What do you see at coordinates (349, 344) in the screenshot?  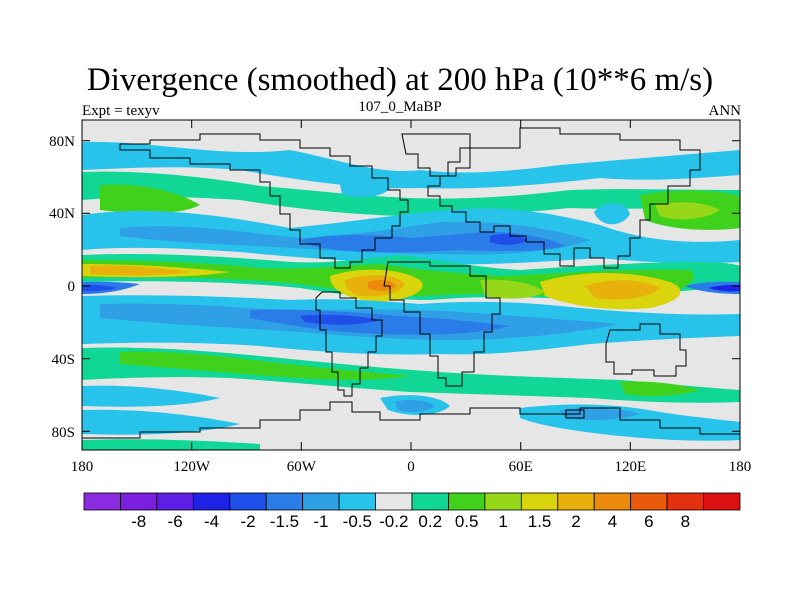 I see `south-america-outline` at bounding box center [349, 344].